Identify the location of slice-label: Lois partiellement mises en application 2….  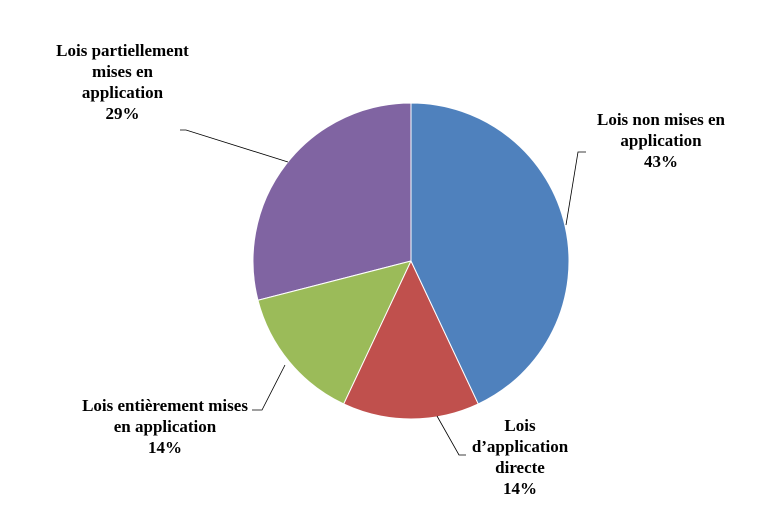
(122, 82).